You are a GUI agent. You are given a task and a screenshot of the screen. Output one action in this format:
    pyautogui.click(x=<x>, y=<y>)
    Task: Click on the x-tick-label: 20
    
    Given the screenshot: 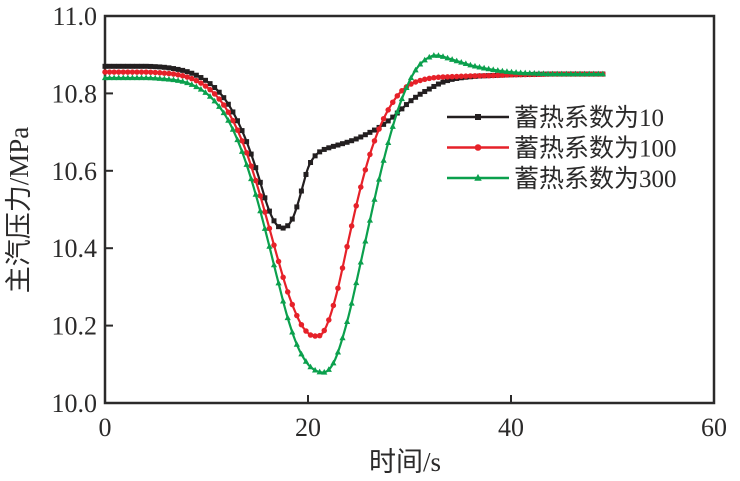 What is the action you would take?
    pyautogui.click(x=308, y=427)
    